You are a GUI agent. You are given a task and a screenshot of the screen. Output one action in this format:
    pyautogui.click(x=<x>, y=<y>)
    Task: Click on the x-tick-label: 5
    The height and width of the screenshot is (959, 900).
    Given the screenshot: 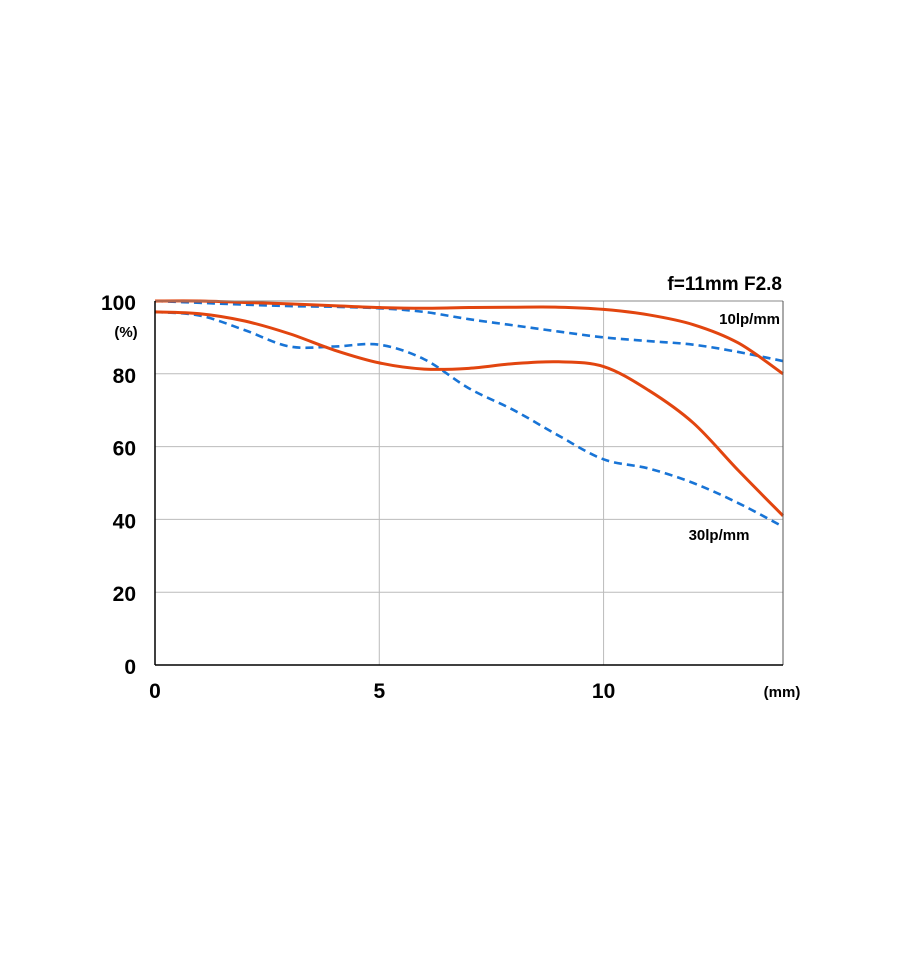 What is the action you would take?
    pyautogui.click(x=379, y=691)
    